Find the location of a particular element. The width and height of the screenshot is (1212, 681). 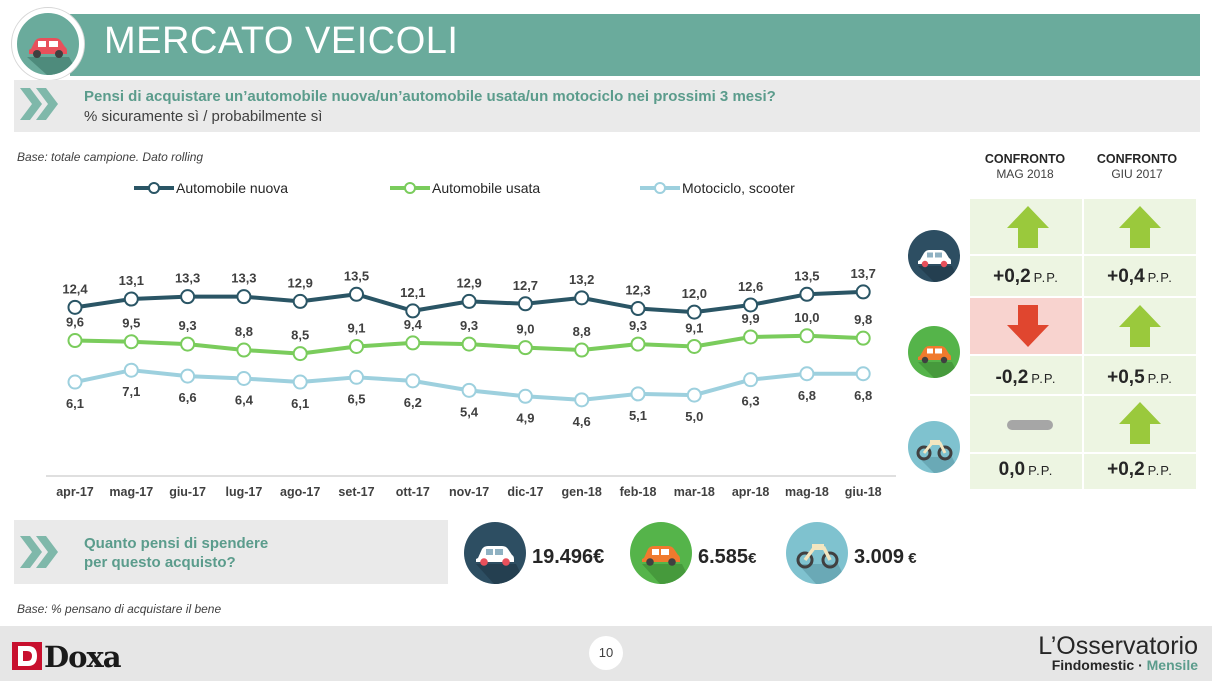

confronto-value: +0,4 P.P. is located at coordinates (1140, 277).